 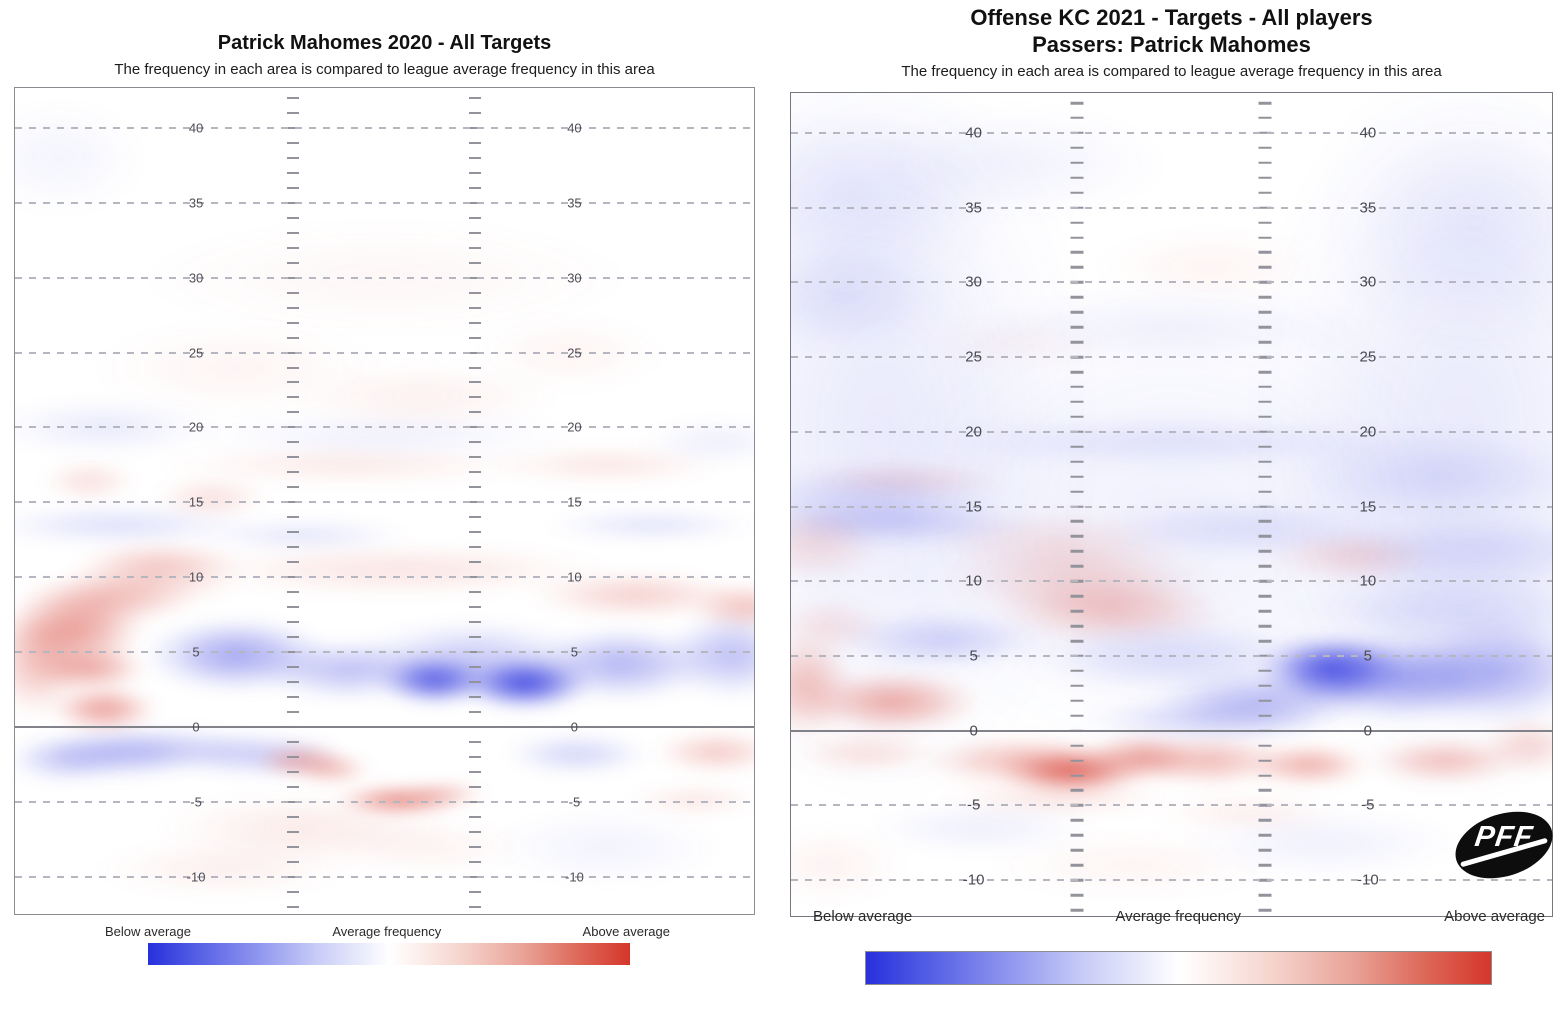 What do you see at coordinates (973, 507) in the screenshot?
I see `yard-number-label: 15` at bounding box center [973, 507].